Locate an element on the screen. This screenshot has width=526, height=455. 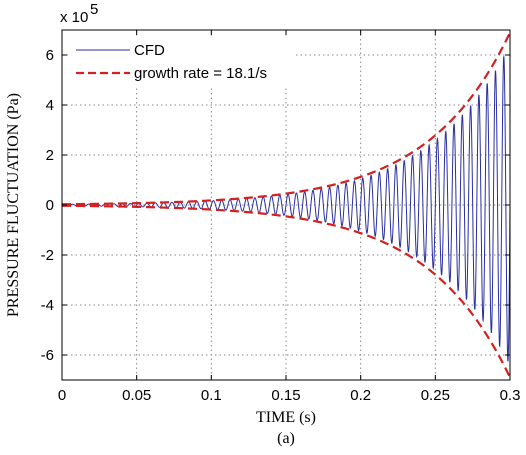
y-tick-label: 2 is located at coordinates (50, 155).